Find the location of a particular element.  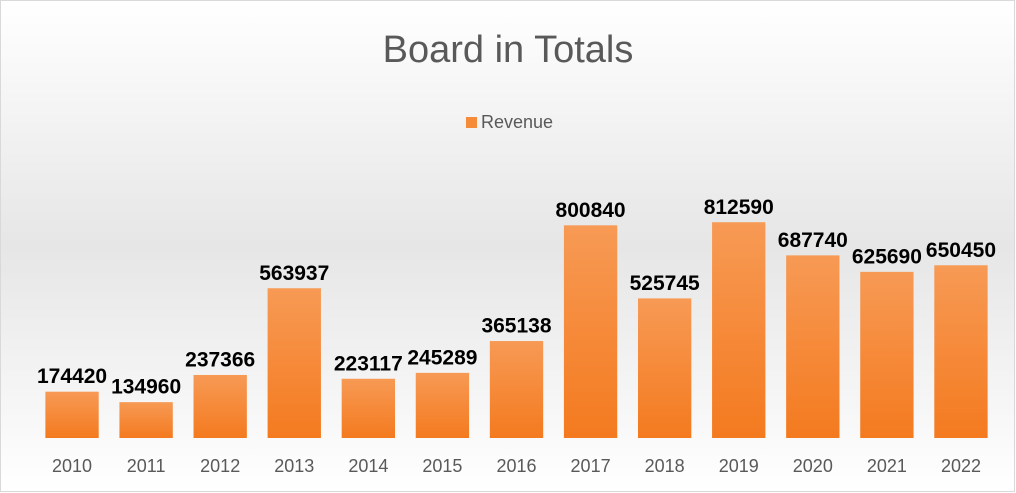

chart-title: Board in Totals is located at coordinates (508, 50).